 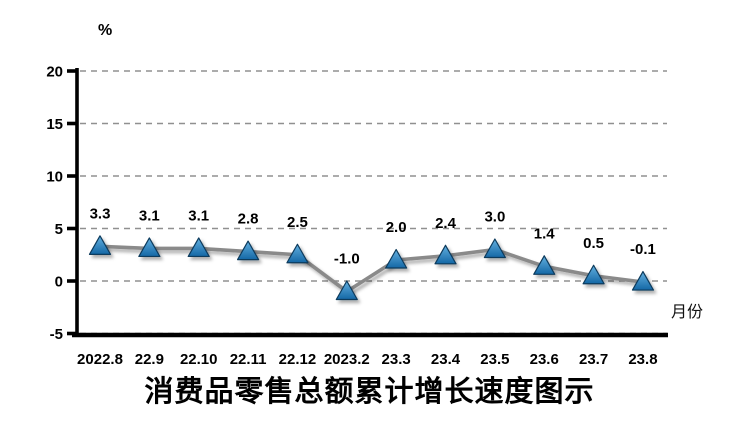 What do you see at coordinates (396, 227) in the screenshot?
I see `data-label: 2.0` at bounding box center [396, 227].